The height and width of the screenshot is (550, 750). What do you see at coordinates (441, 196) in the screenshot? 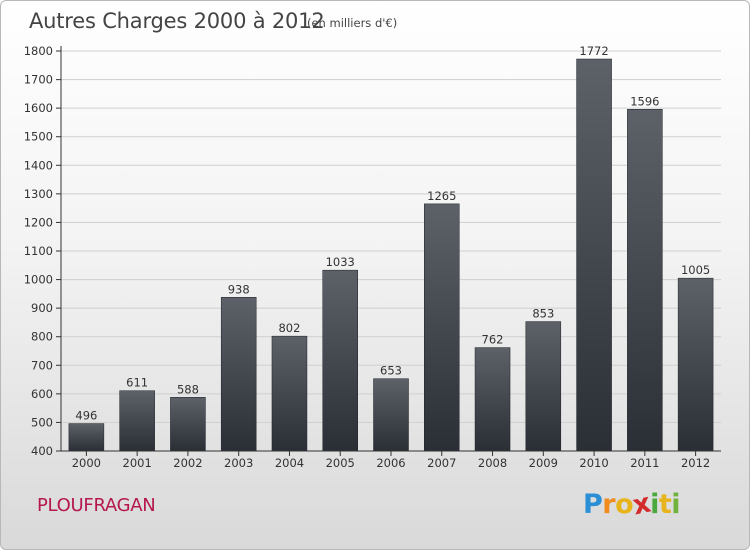
I see `data-label: 1265` at bounding box center [441, 196].